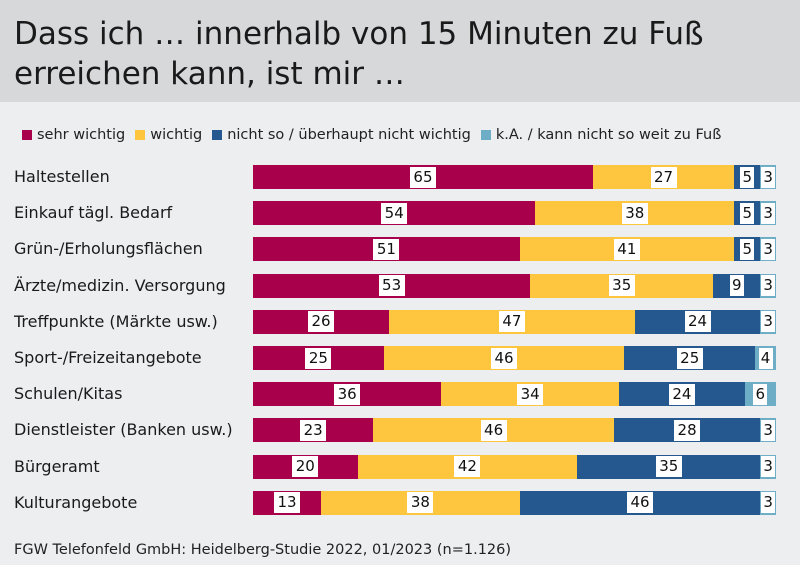 Image resolution: width=800 pixels, height=565 pixels. Describe the element at coordinates (608, 135) in the screenshot. I see `legend-label: k.A. / kann nicht so weit zu Fuß` at that location.